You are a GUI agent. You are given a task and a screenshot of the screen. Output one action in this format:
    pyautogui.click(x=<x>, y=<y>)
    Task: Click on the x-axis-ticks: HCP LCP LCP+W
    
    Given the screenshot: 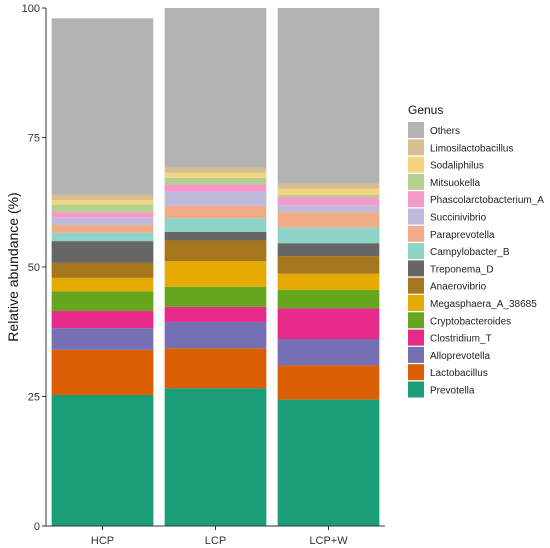 What is the action you would take?
    pyautogui.click(x=219, y=536)
    